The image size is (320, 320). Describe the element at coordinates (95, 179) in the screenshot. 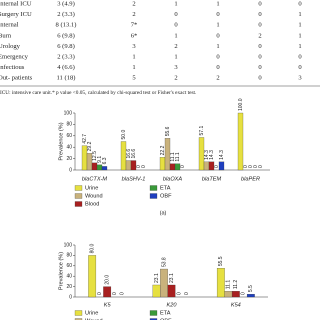

I see `x-tick-label: blaCTX-M` at that location.